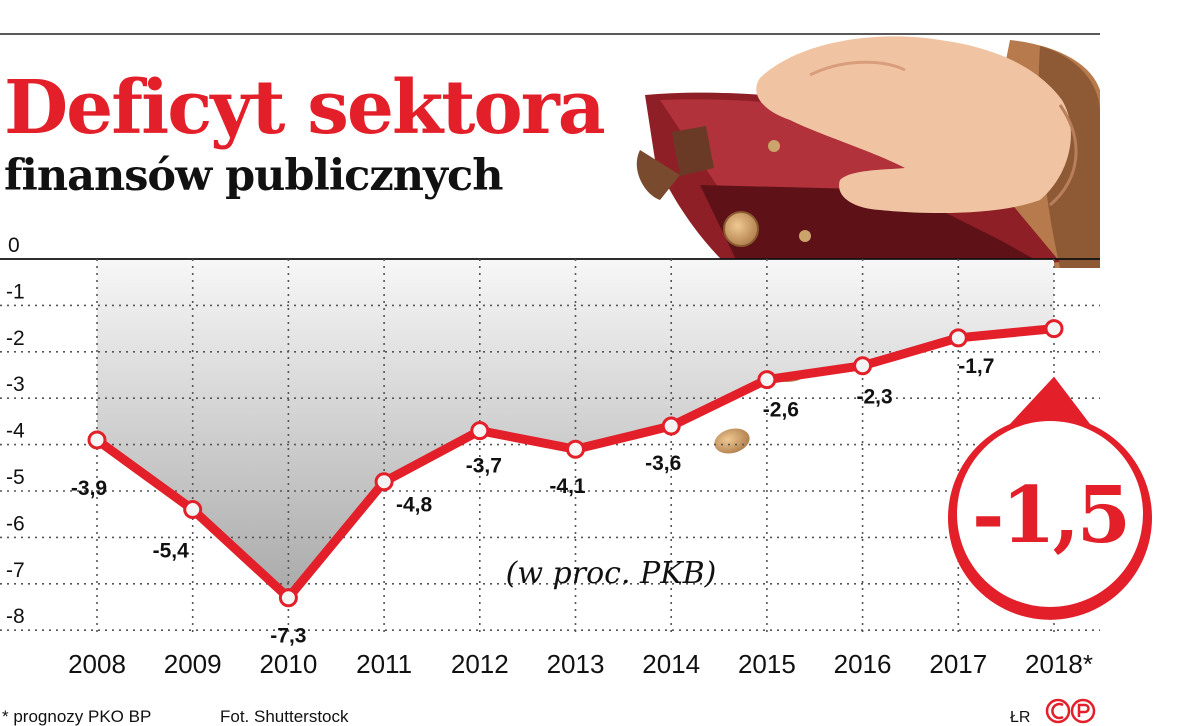  Describe the element at coordinates (193, 664) in the screenshot. I see `x-tick-label: 2009` at that location.